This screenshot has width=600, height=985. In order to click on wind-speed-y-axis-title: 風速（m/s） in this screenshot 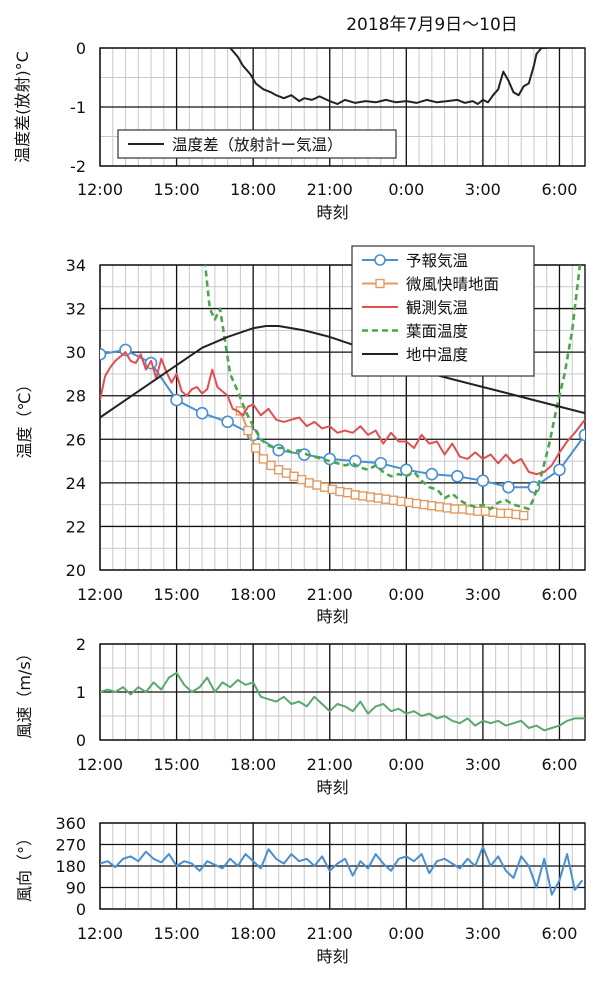, I will do `click(24, 691)`.